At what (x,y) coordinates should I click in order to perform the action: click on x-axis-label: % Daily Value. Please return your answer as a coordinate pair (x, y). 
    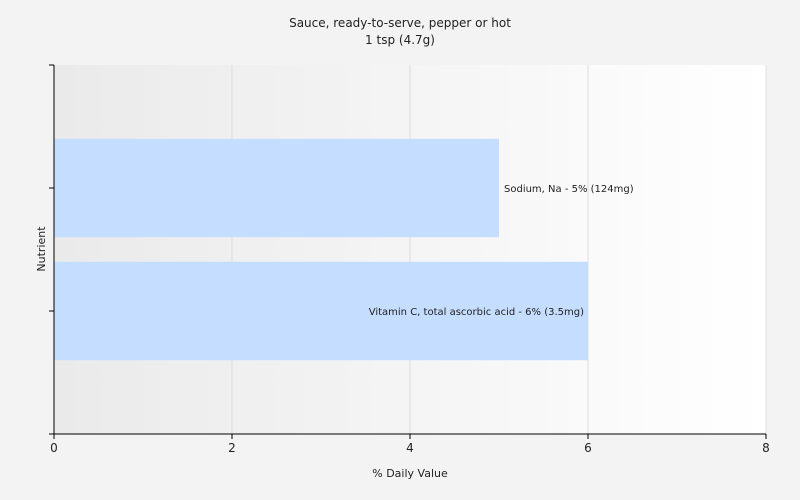
    Looking at the image, I should click on (410, 473).